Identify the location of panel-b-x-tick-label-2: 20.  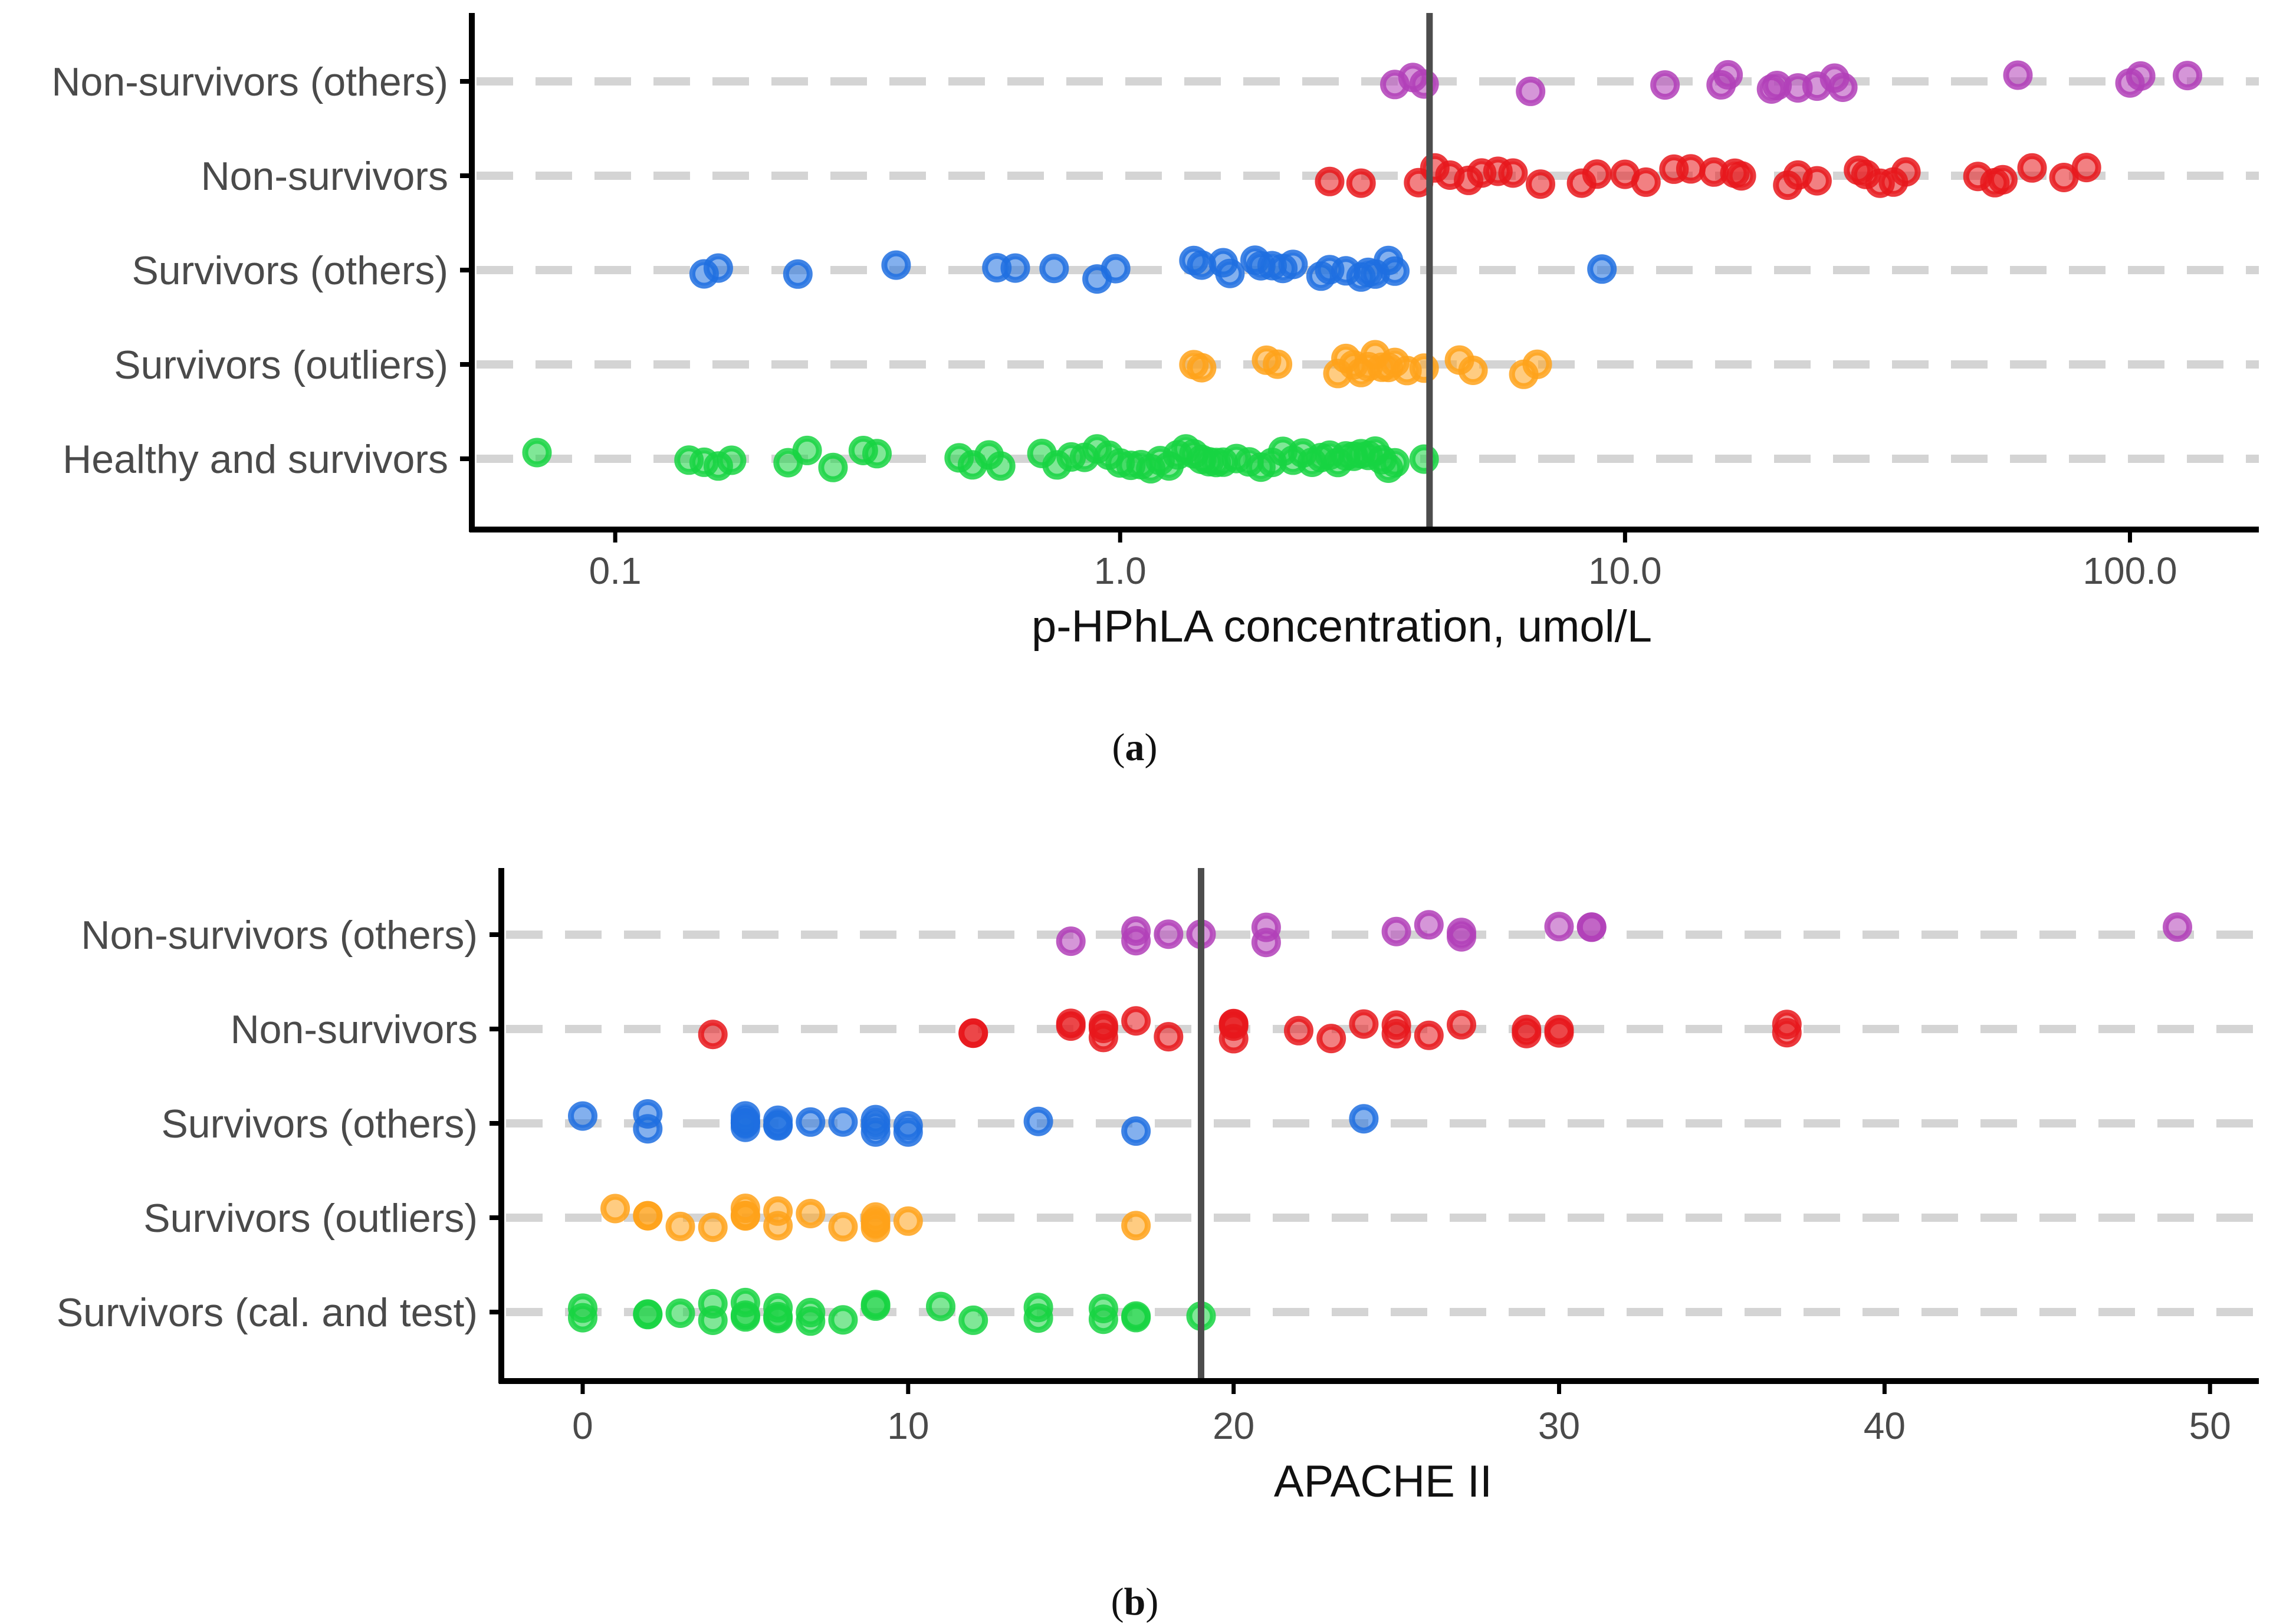
(1234, 1426).